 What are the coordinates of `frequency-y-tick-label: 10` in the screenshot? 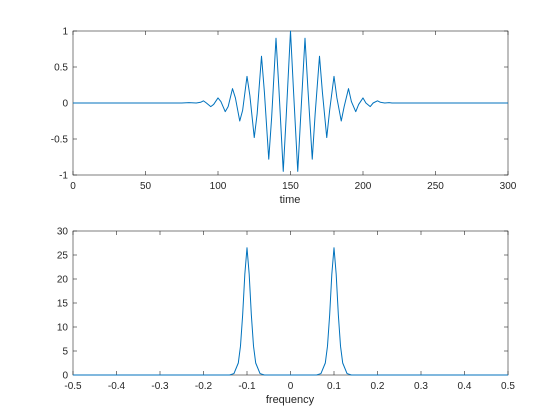 It's located at (63, 328).